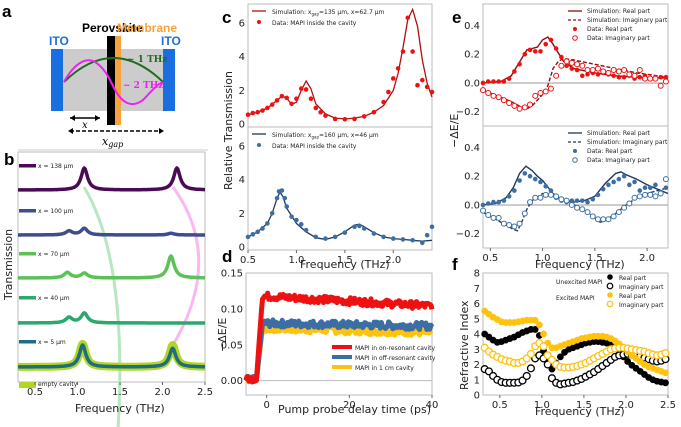 Image resolution: width=681 pixels, height=427 pixels. What do you see at coordinates (325, 136) in the screenshot?
I see `legend-simulation: Simulation: xgap=160 µm, x=46 µm` at bounding box center [325, 136].